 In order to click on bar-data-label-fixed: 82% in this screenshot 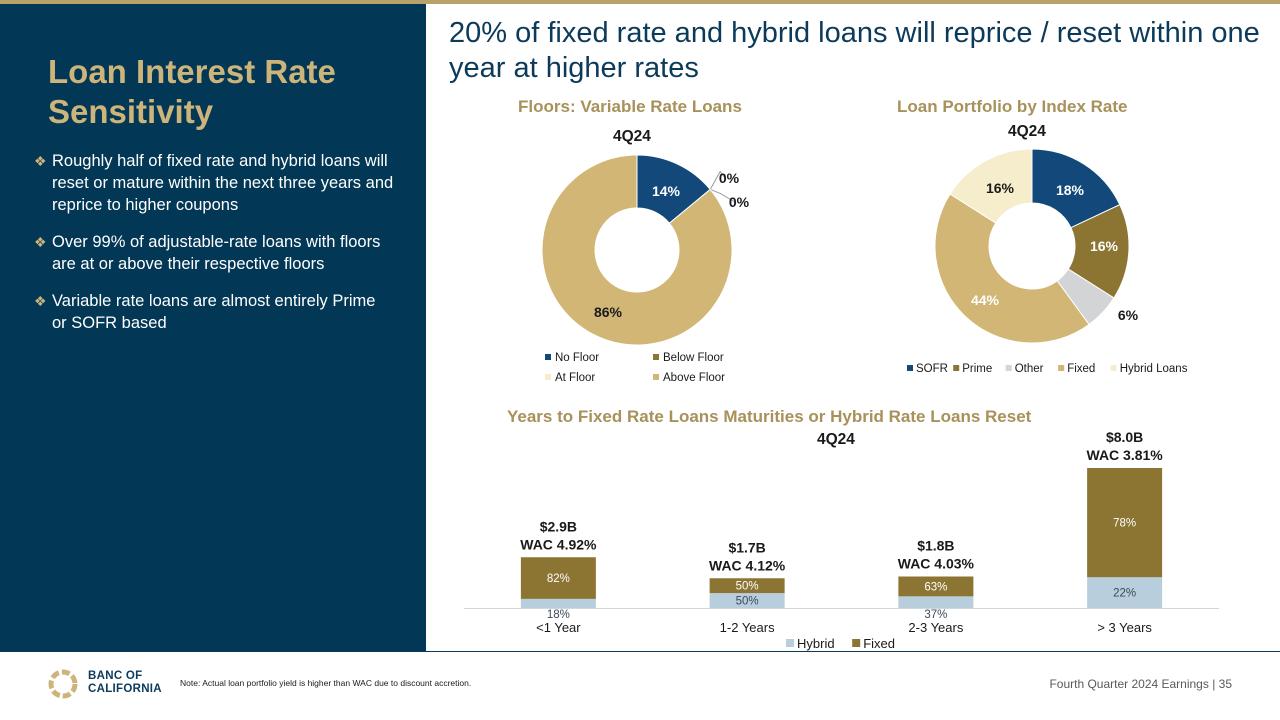, I will do `click(558, 579)`.